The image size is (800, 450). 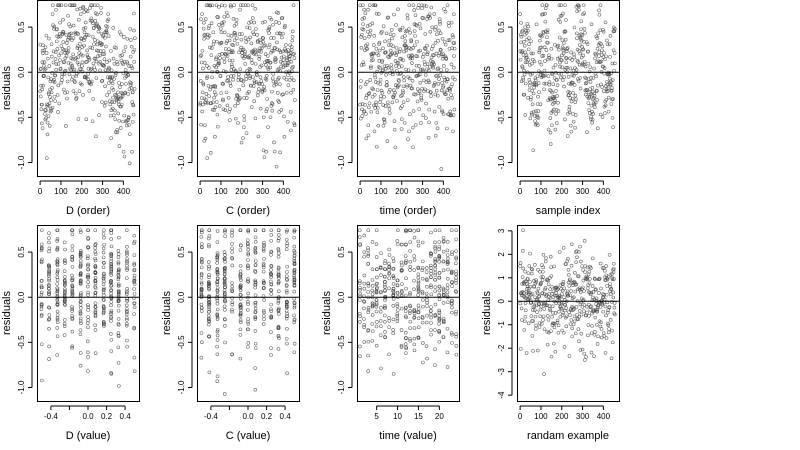 I want to click on x-tick-label: 400, so click(x=444, y=191).